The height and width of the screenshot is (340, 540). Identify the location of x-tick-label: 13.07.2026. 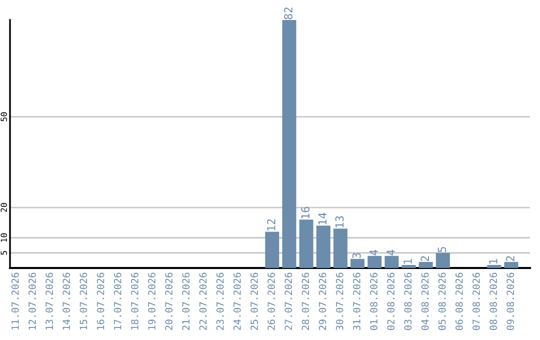
(49, 301).